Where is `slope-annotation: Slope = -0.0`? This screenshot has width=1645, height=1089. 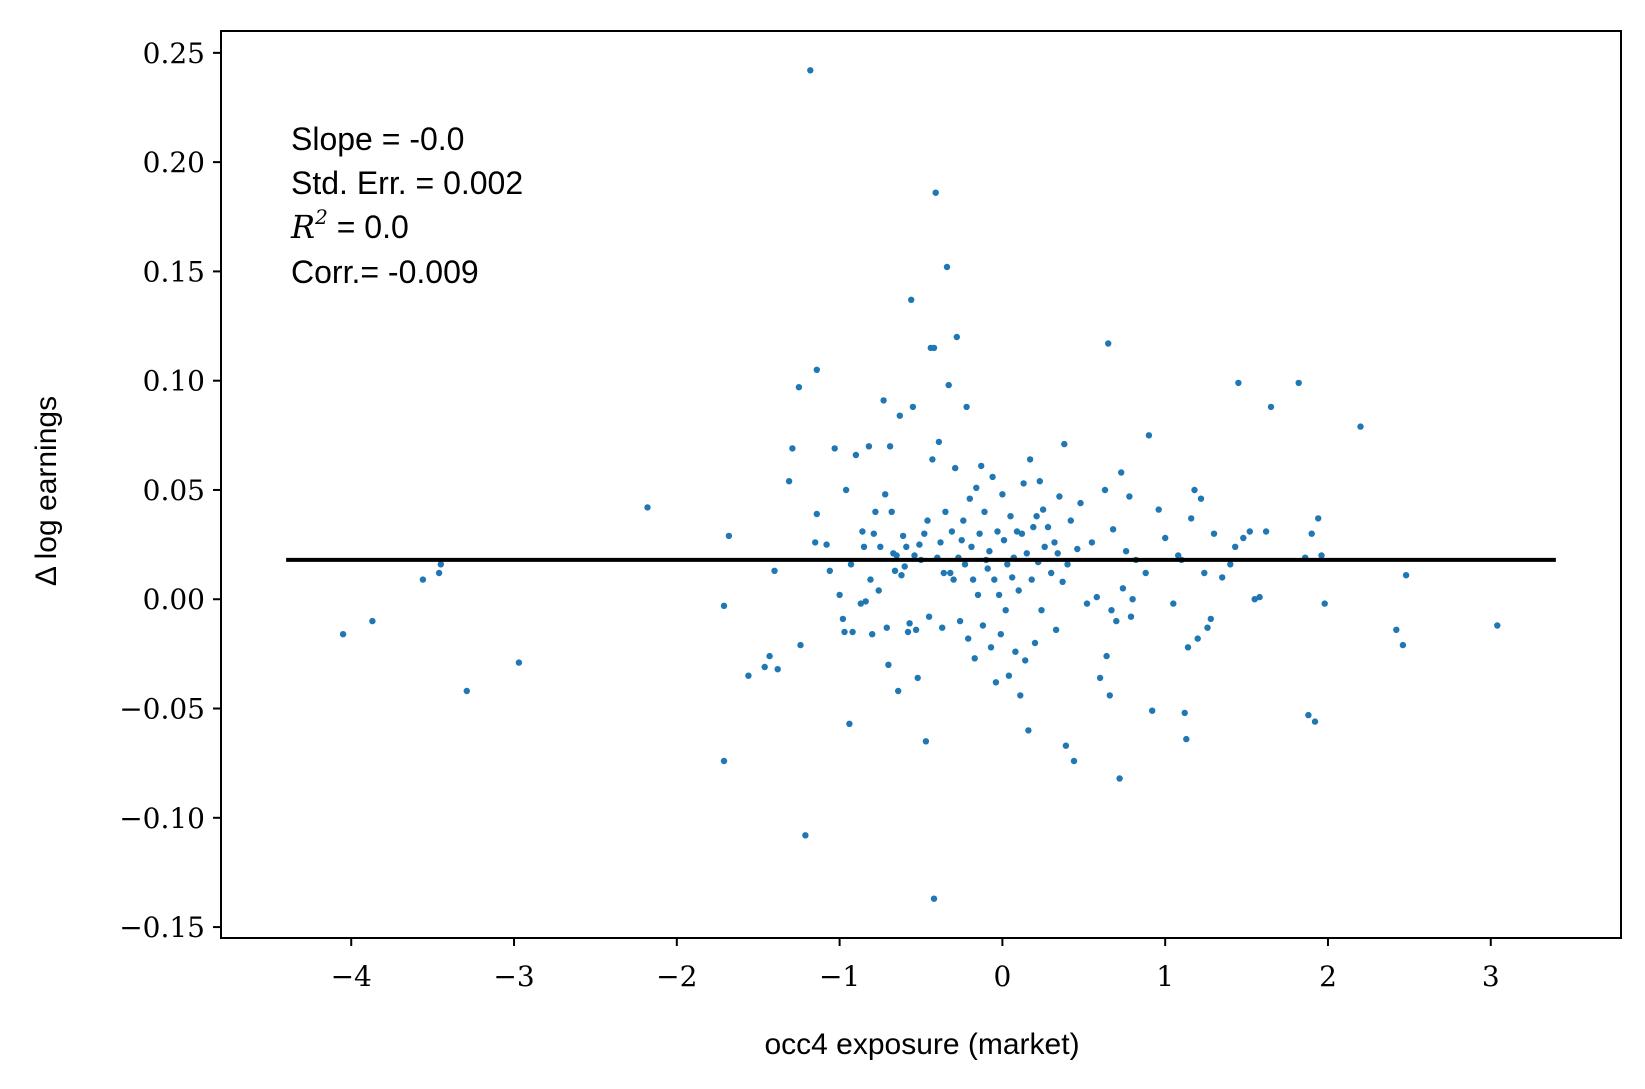
slope-annotation: Slope = -0.0 is located at coordinates (377, 139).